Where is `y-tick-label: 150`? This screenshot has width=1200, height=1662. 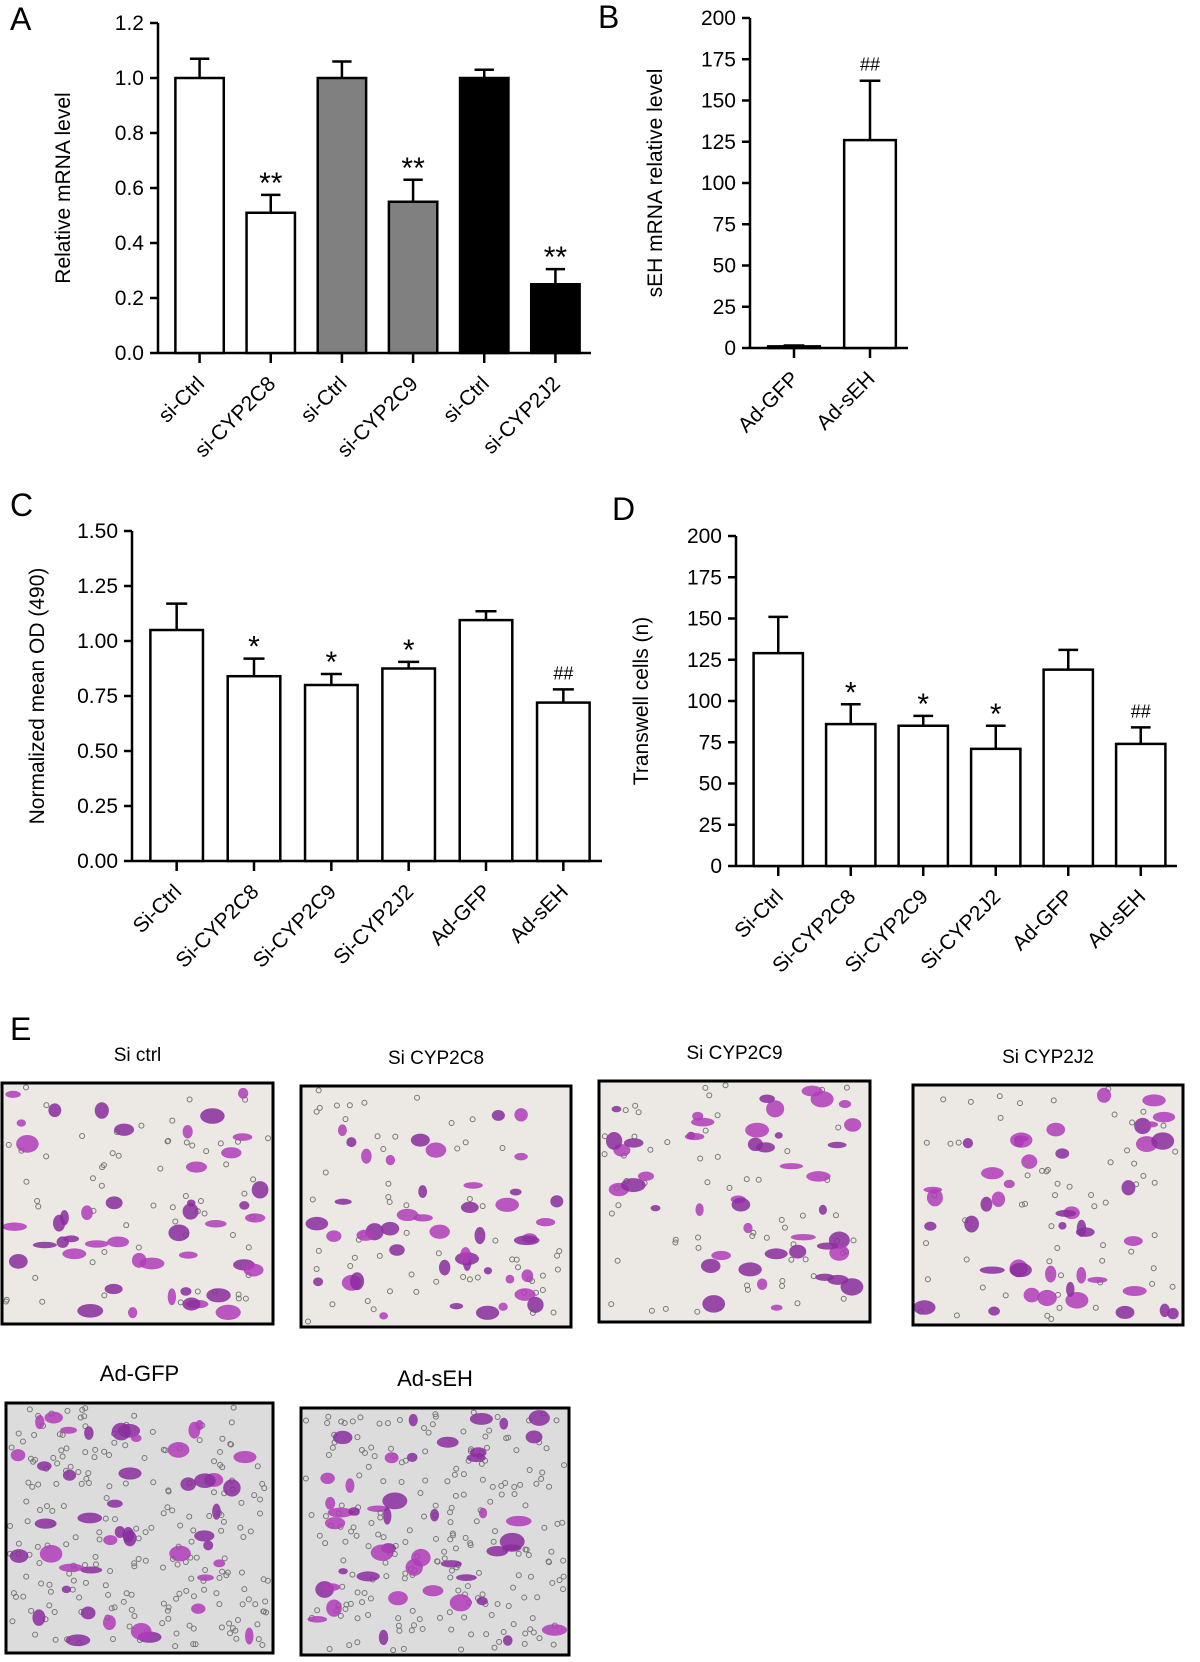 y-tick-label: 150 is located at coordinates (704, 619).